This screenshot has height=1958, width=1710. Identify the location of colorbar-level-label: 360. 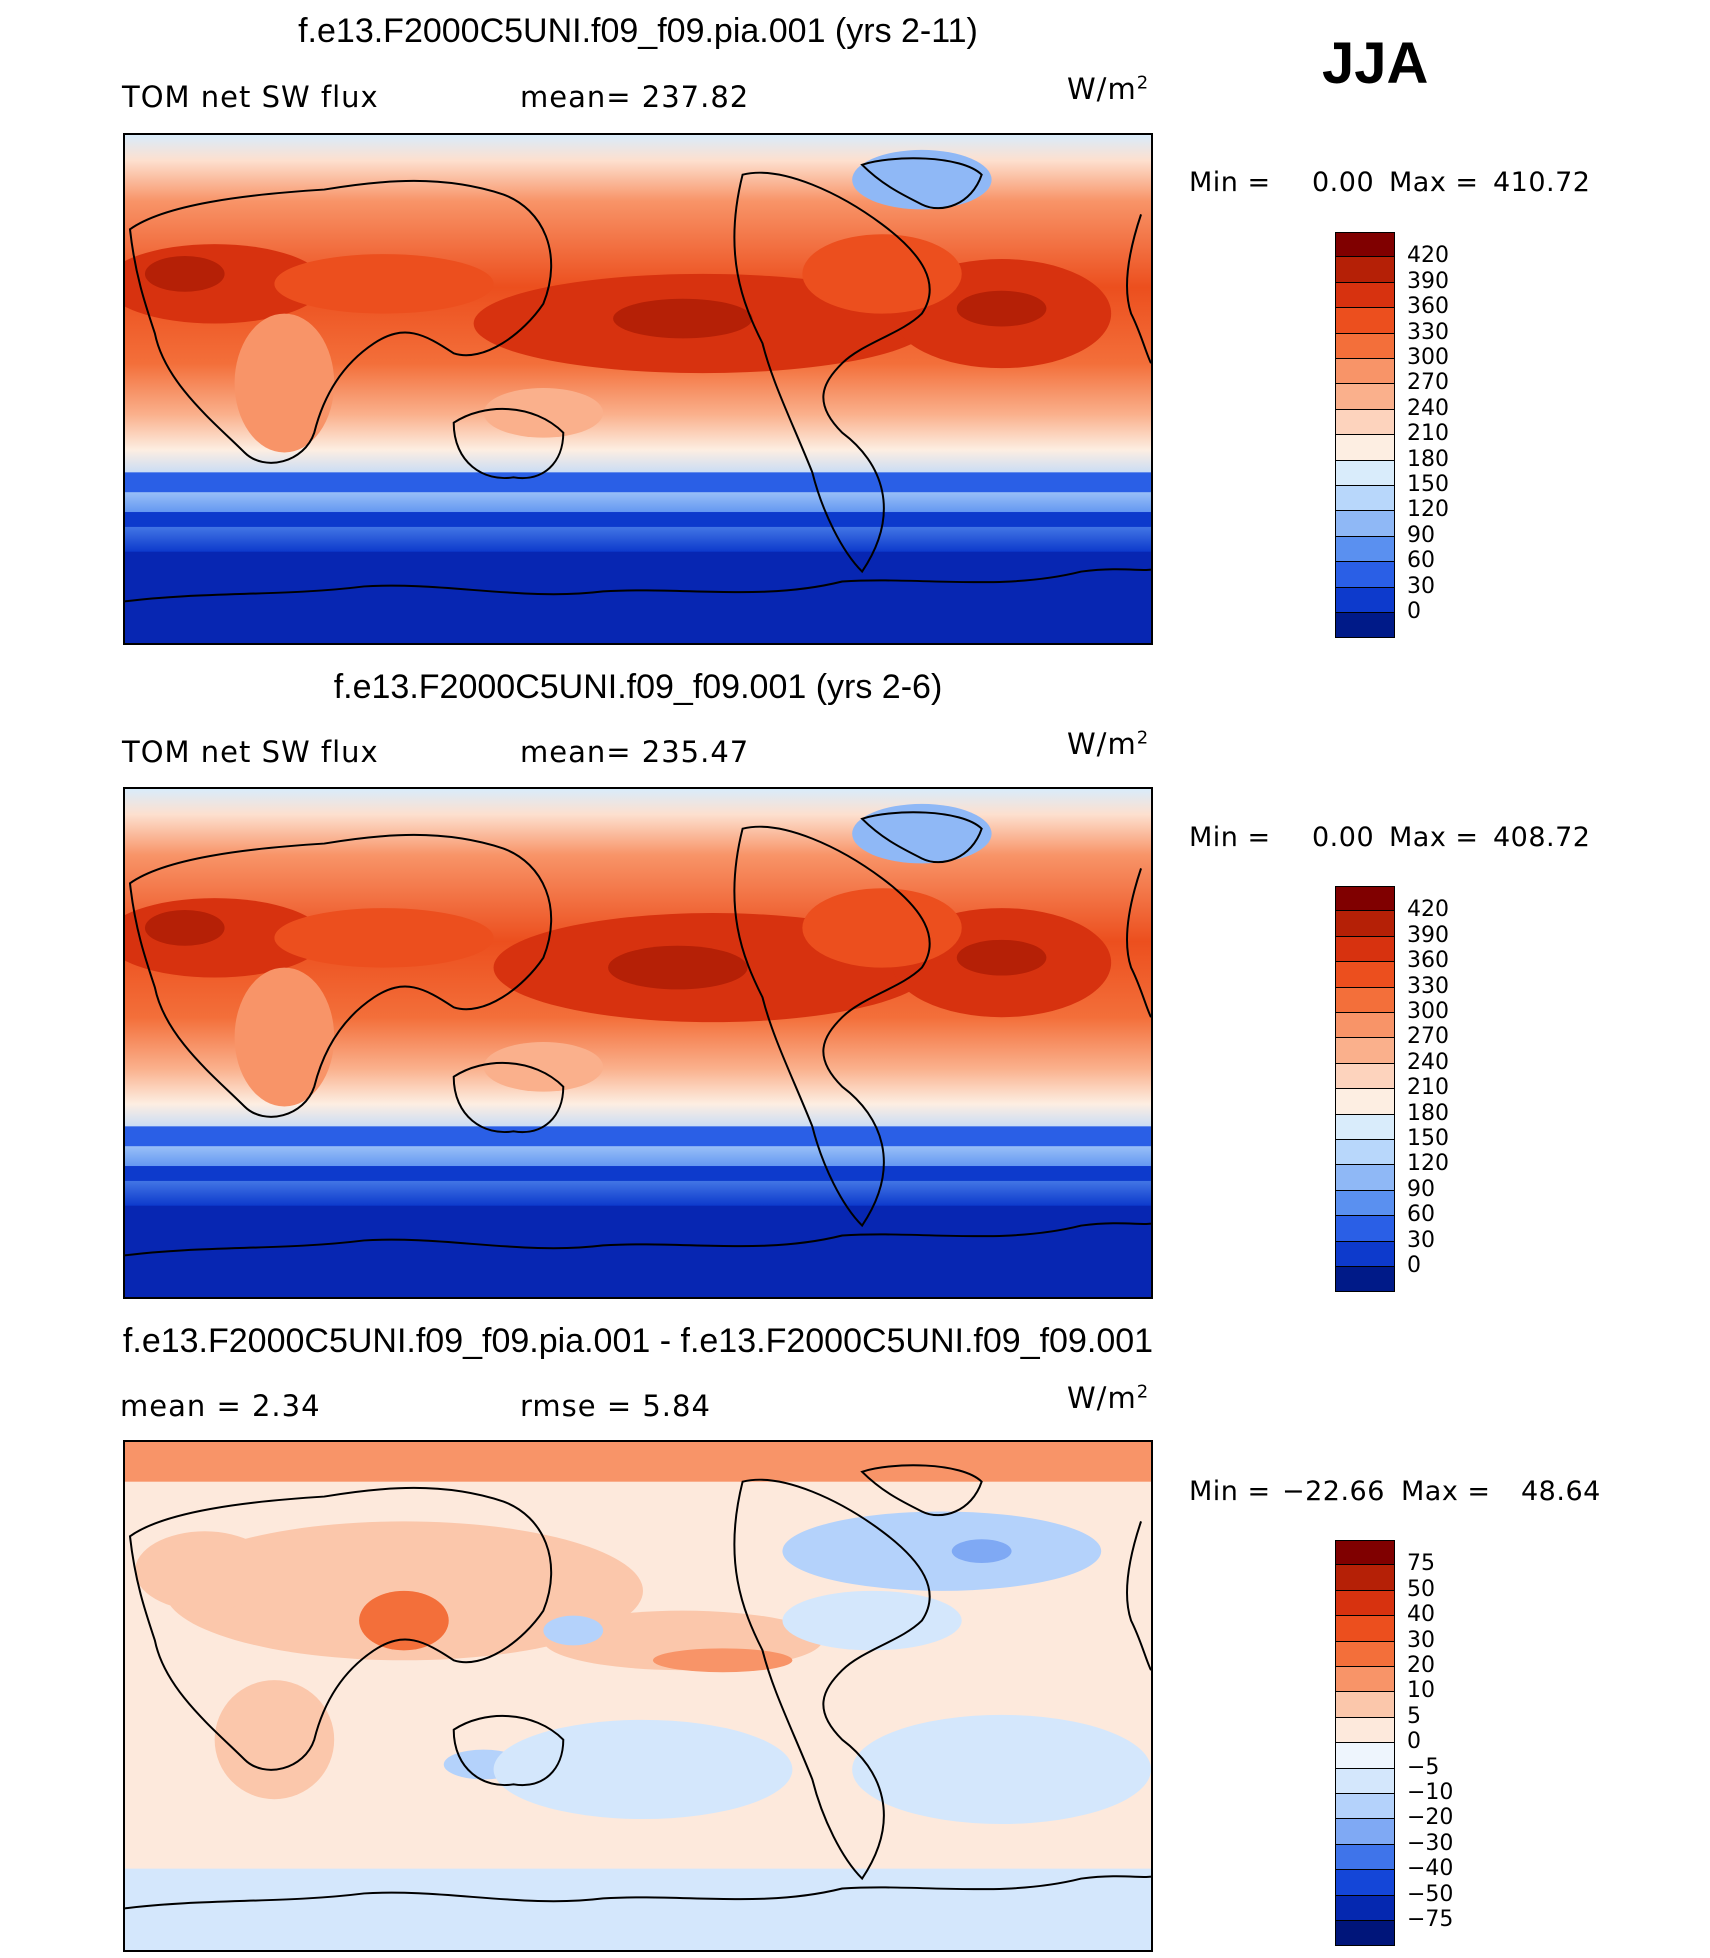
(1428, 961).